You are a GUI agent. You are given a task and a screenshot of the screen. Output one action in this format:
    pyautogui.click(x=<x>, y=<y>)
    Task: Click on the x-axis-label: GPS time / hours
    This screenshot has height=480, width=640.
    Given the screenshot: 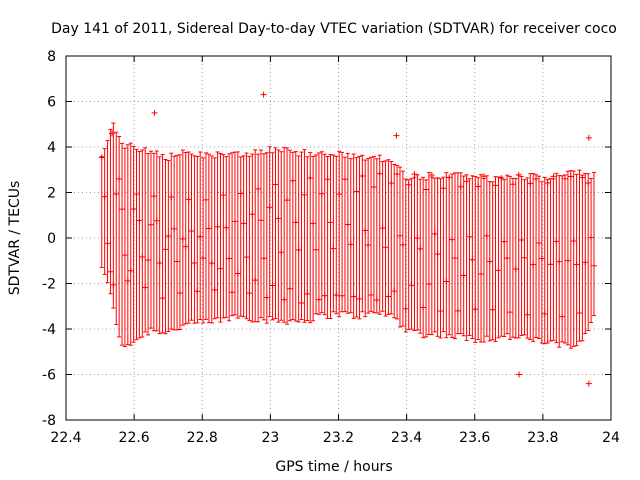 What is the action you would take?
    pyautogui.click(x=333, y=467)
    